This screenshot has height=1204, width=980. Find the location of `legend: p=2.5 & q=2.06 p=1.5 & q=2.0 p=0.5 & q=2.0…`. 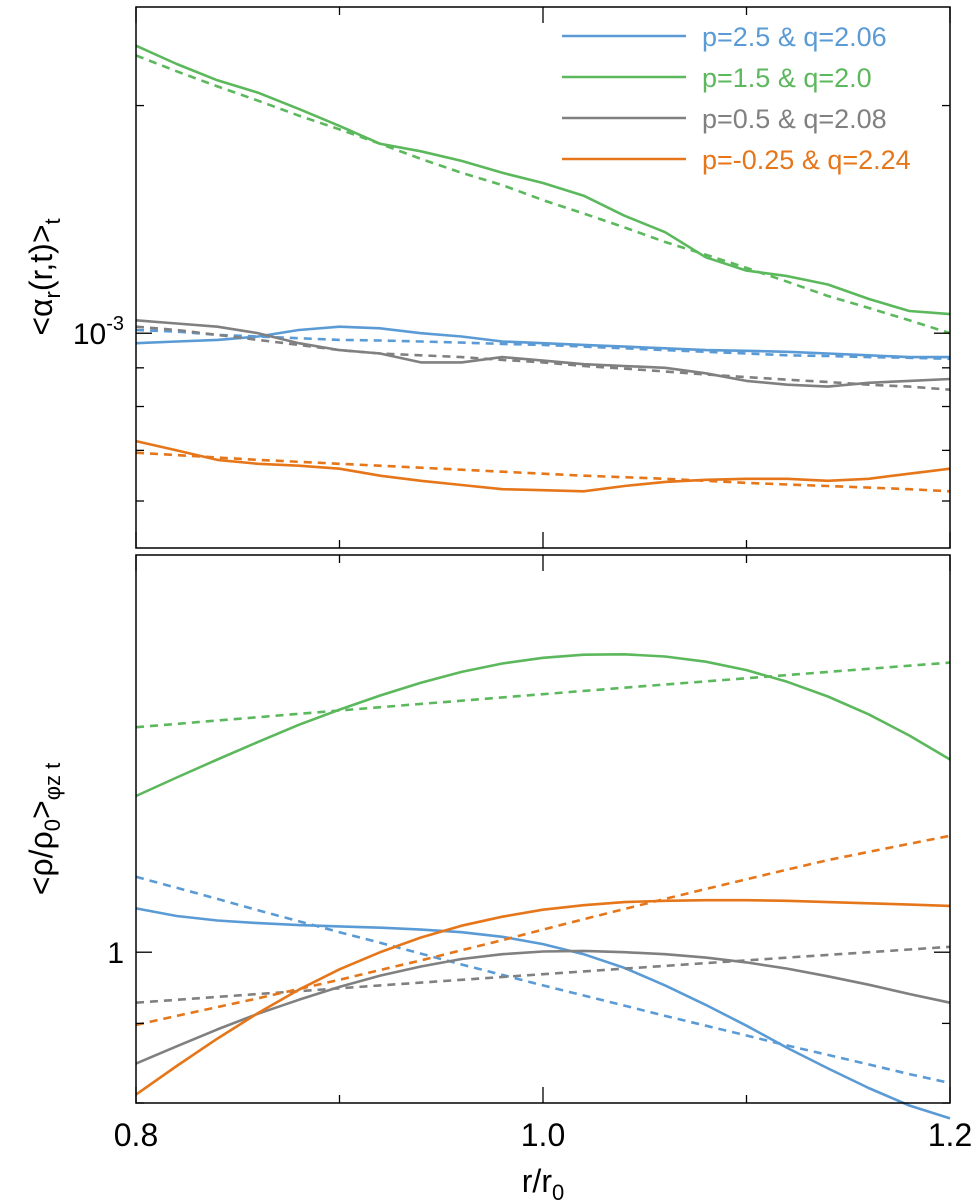

legend: p=2.5 & q=2.06 p=1.5 & q=2.0 p=0.5 & q=2.0… is located at coordinates (736, 98).